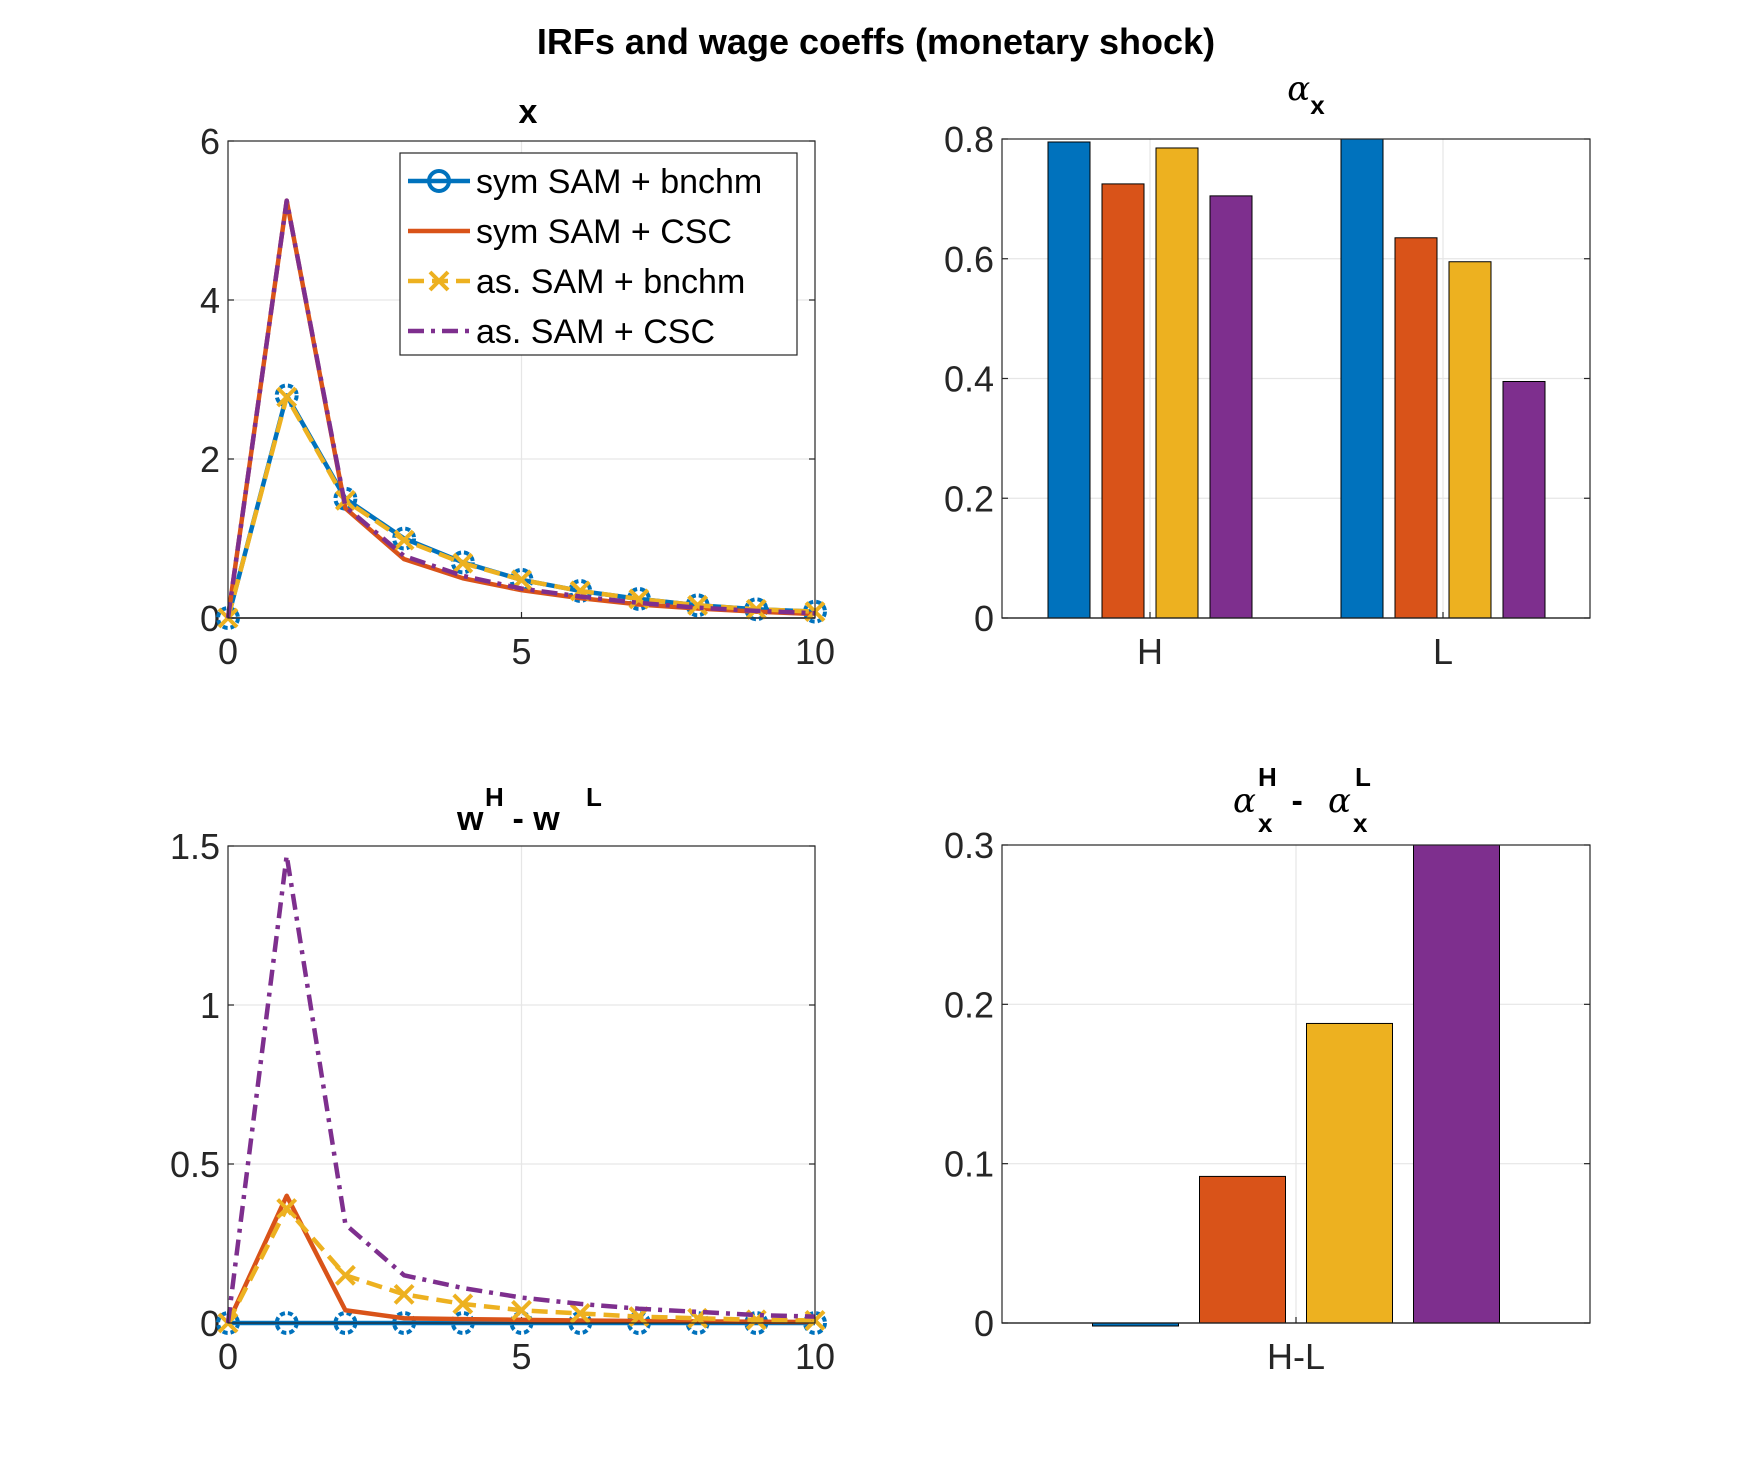 The height and width of the screenshot is (1480, 1753). I want to click on x-tick-label: H-L, so click(1296, 1356).